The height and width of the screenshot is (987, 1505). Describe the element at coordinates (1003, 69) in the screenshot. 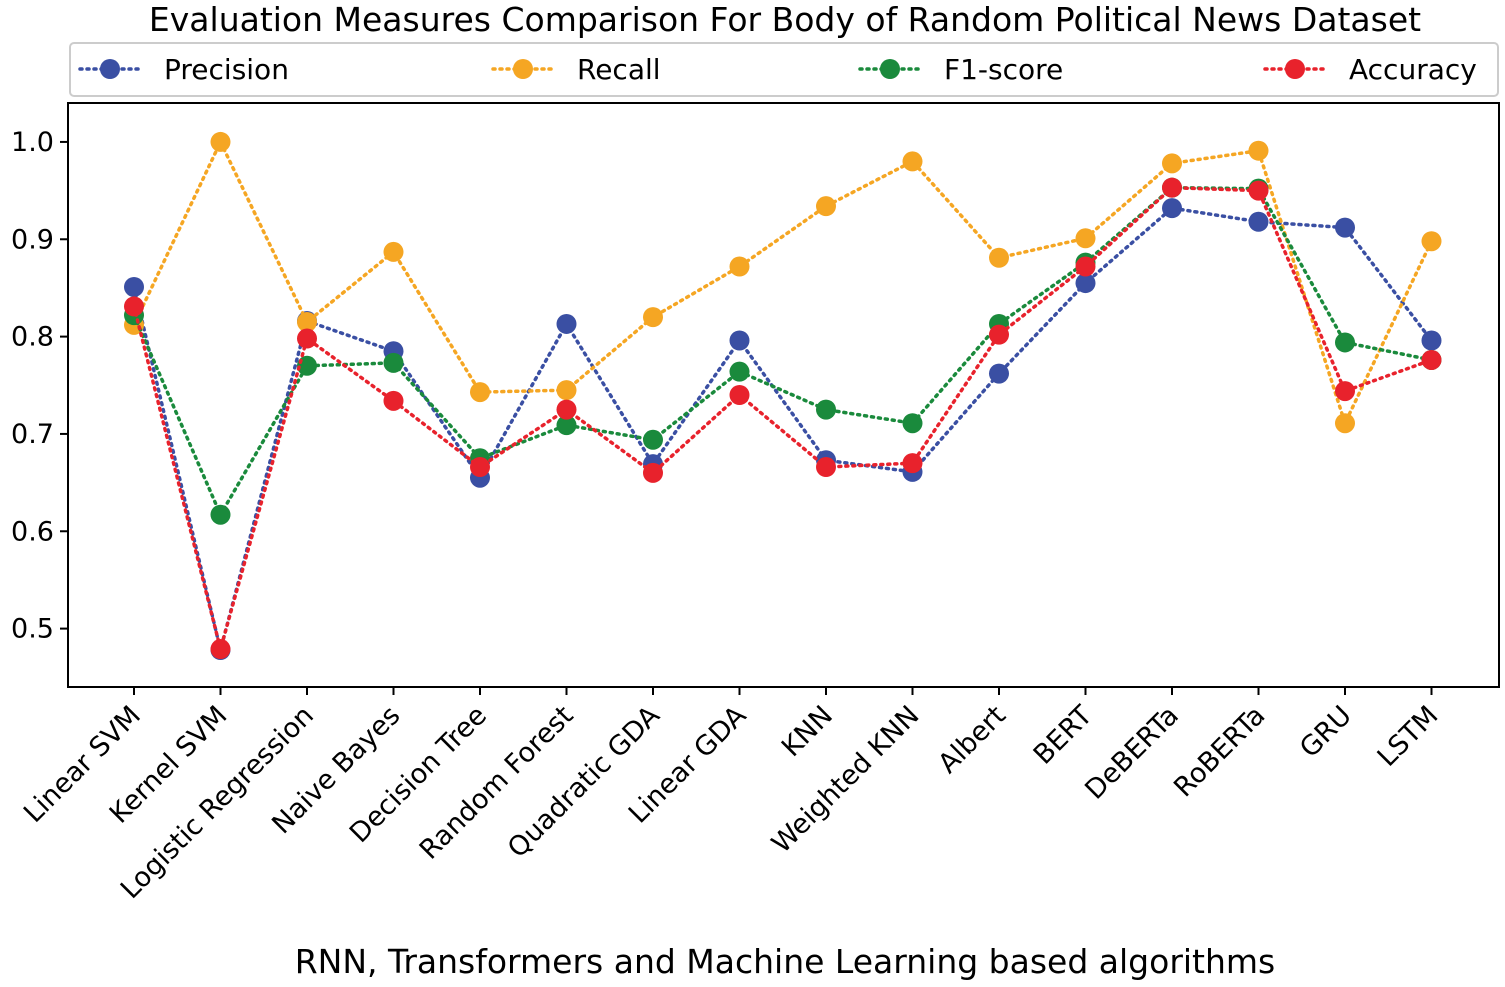

I see `legend-label: F1-score` at that location.